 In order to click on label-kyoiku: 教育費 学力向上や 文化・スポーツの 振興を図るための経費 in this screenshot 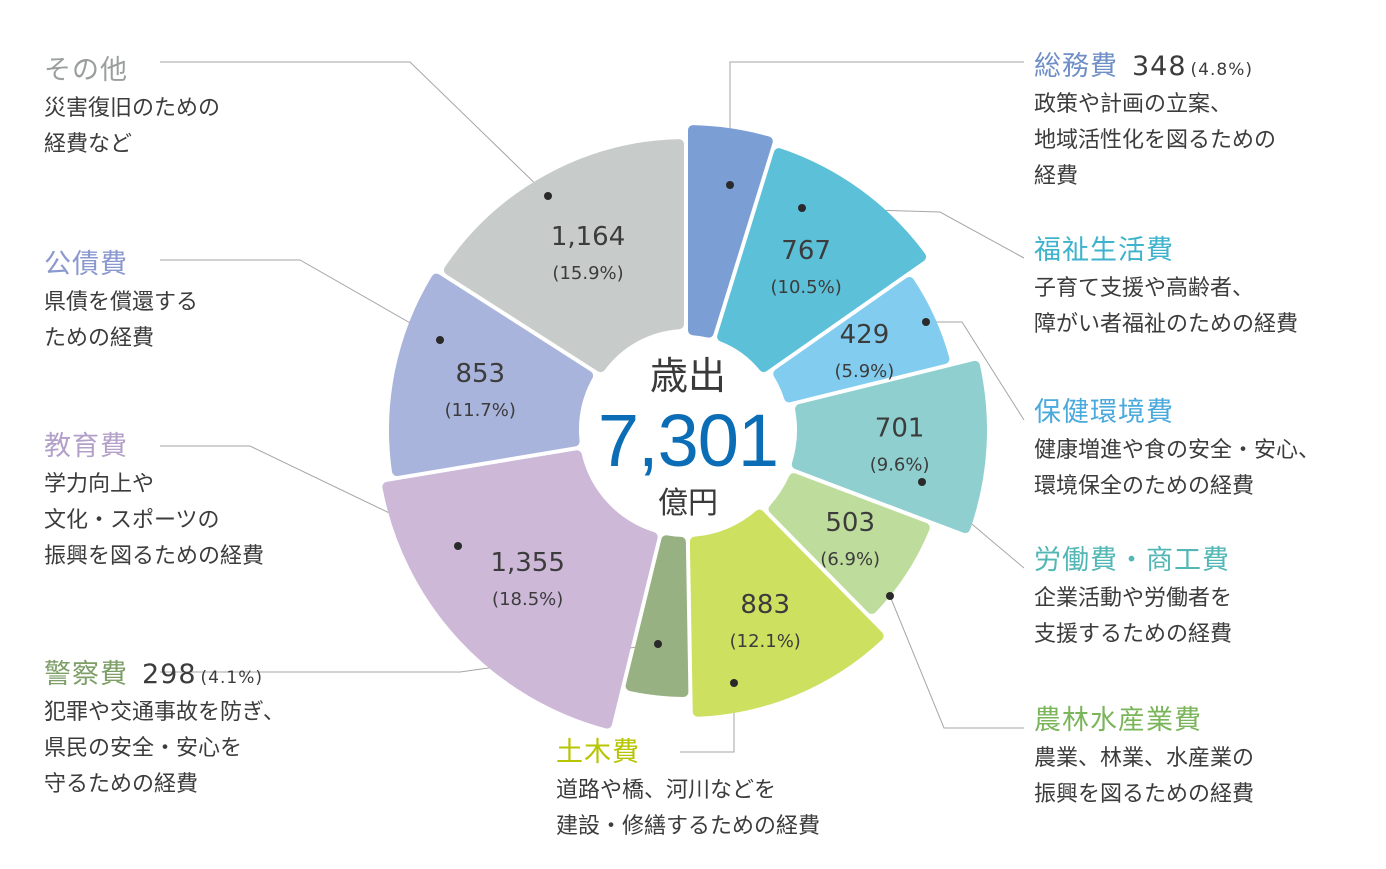, I will do `click(154, 499)`.